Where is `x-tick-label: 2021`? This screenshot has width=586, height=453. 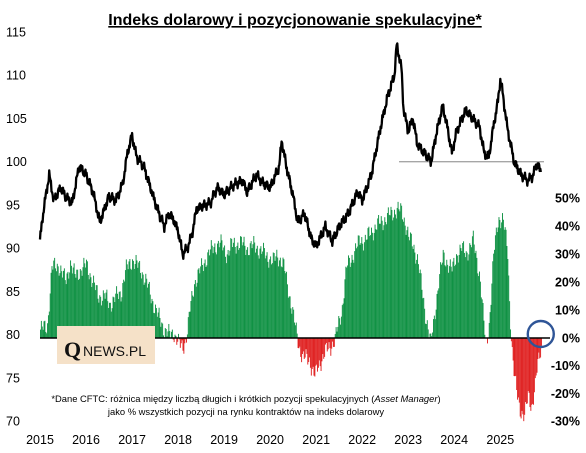 x-tick-label: 2021 is located at coordinates (316, 440).